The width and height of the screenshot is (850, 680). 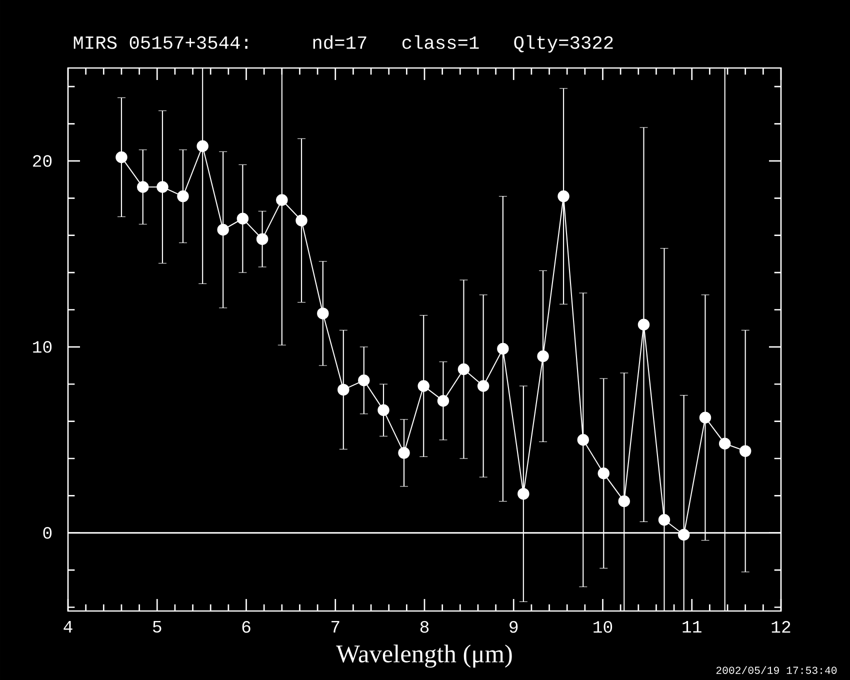 I want to click on y-tick-label: 20, so click(x=42, y=161).